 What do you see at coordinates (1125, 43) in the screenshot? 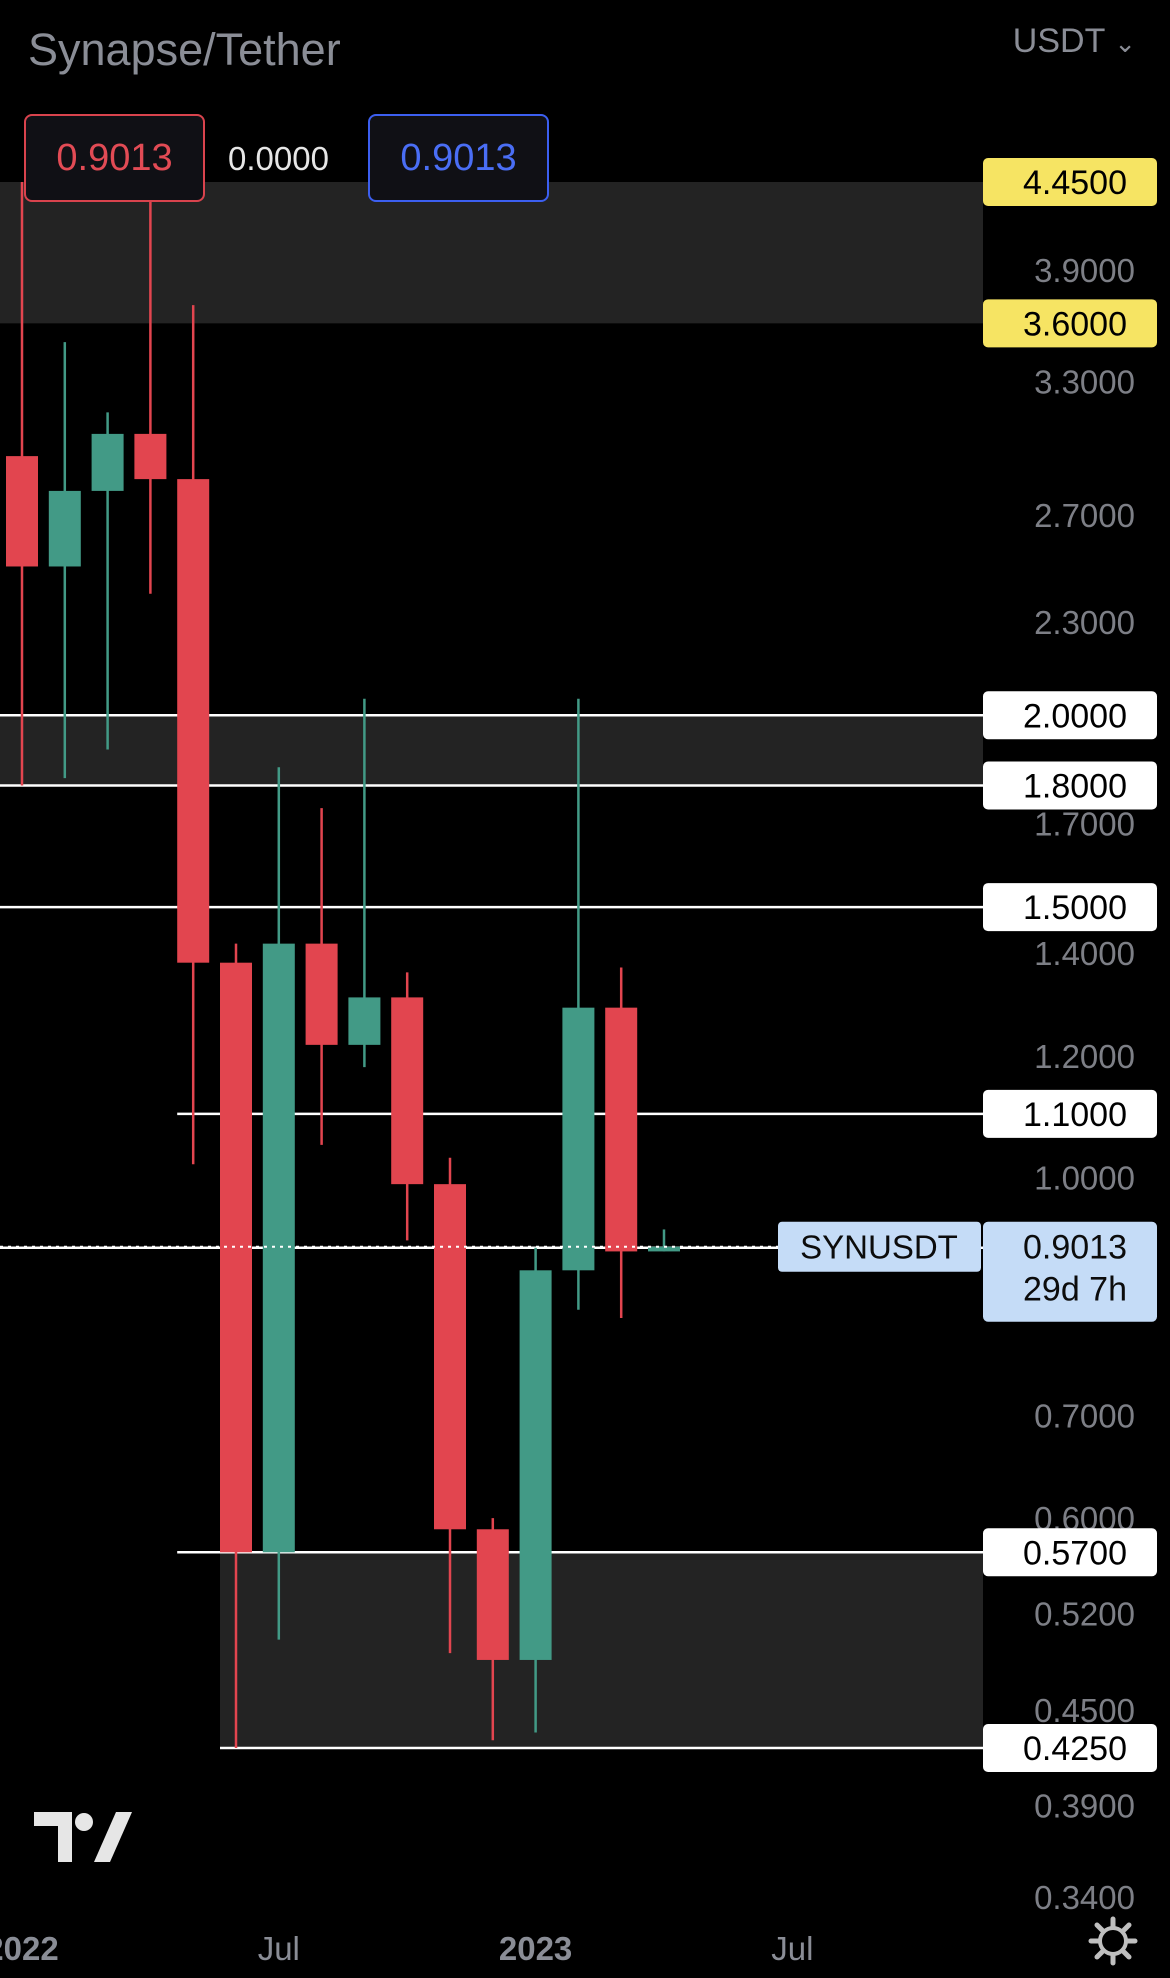
I see `chevron-down-icon: ⌄` at bounding box center [1125, 43].